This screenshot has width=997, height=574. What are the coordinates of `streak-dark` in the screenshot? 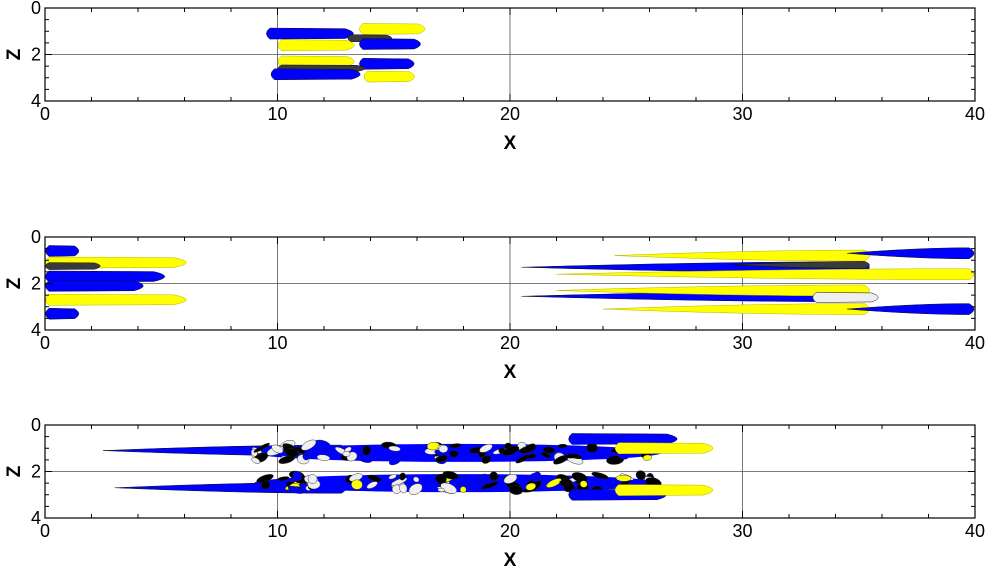 It's located at (73, 266).